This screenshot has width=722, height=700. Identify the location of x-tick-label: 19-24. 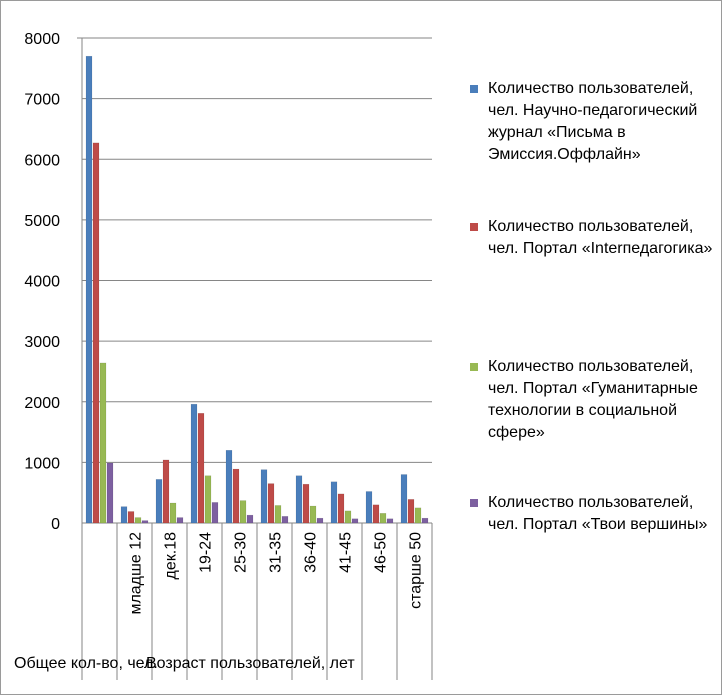
(206, 552).